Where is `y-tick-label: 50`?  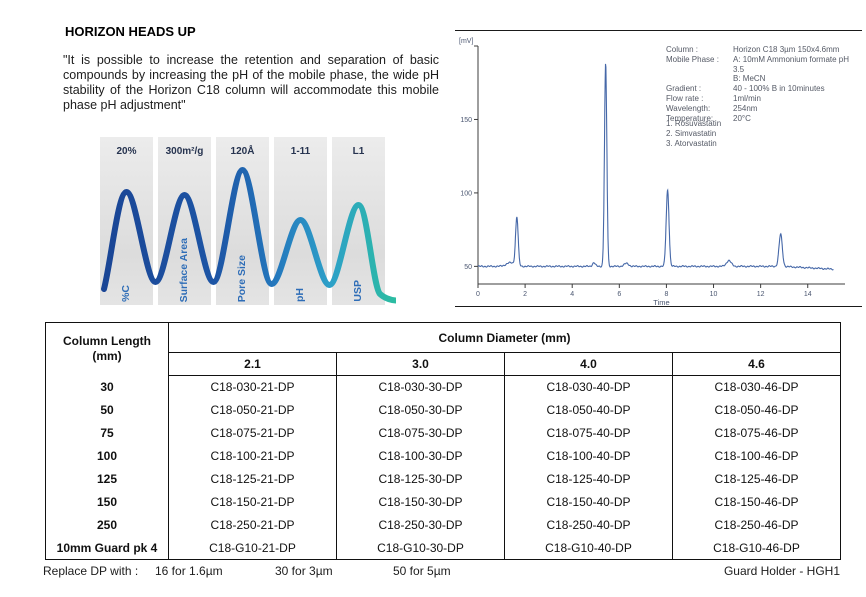 y-tick-label: 50 is located at coordinates (468, 267).